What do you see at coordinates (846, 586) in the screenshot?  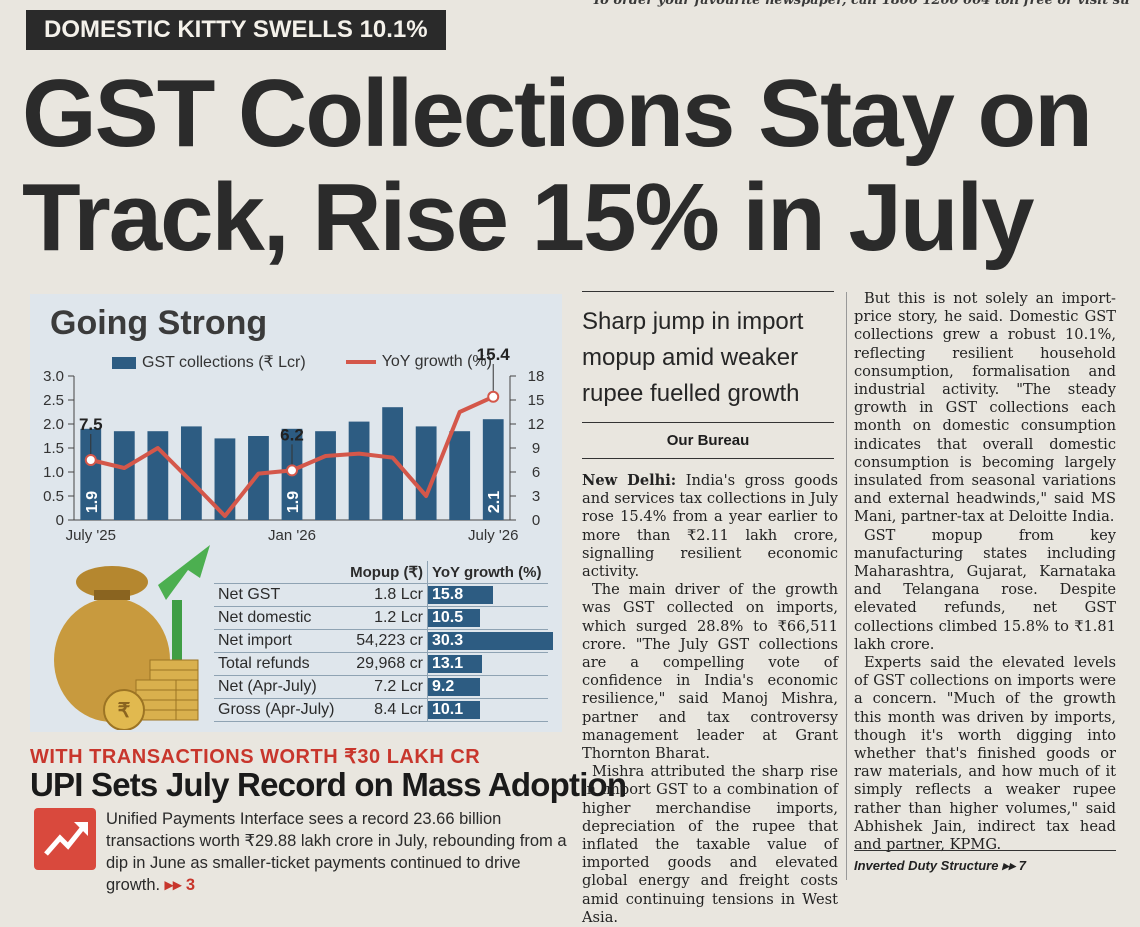 I see `column-divider` at bounding box center [846, 586].